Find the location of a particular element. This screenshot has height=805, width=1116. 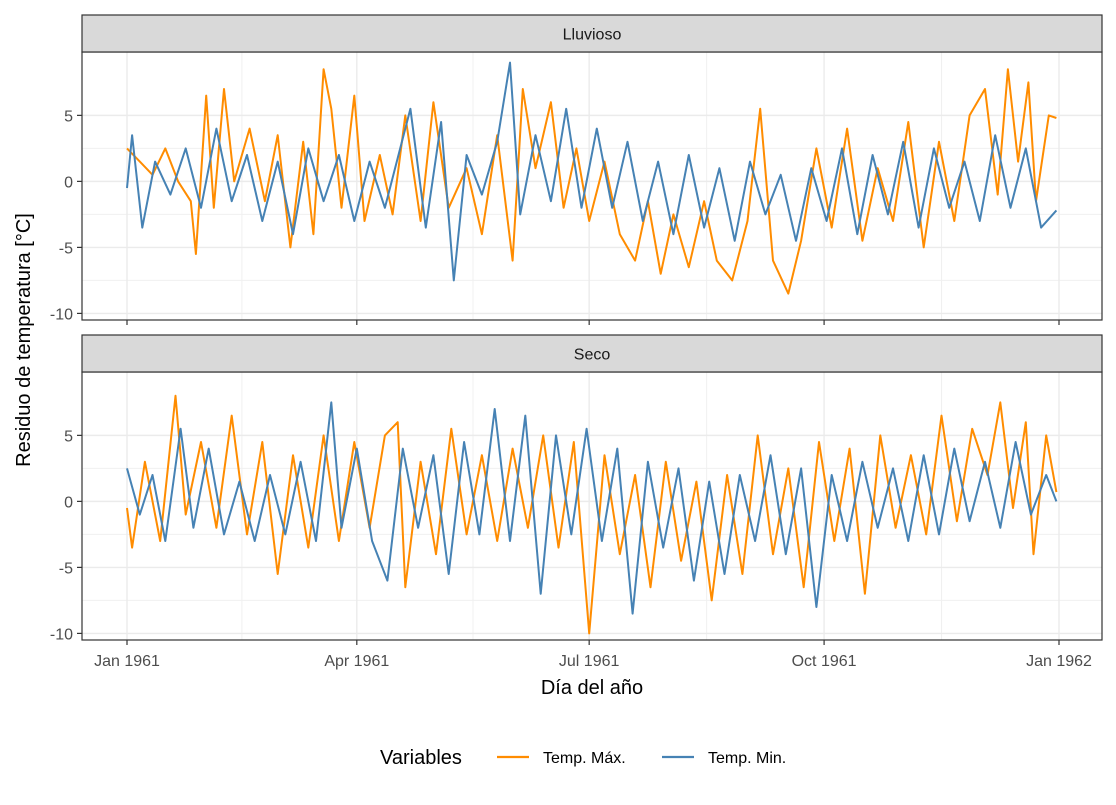

x-tick-label: Jan 1962 is located at coordinates (1059, 661).